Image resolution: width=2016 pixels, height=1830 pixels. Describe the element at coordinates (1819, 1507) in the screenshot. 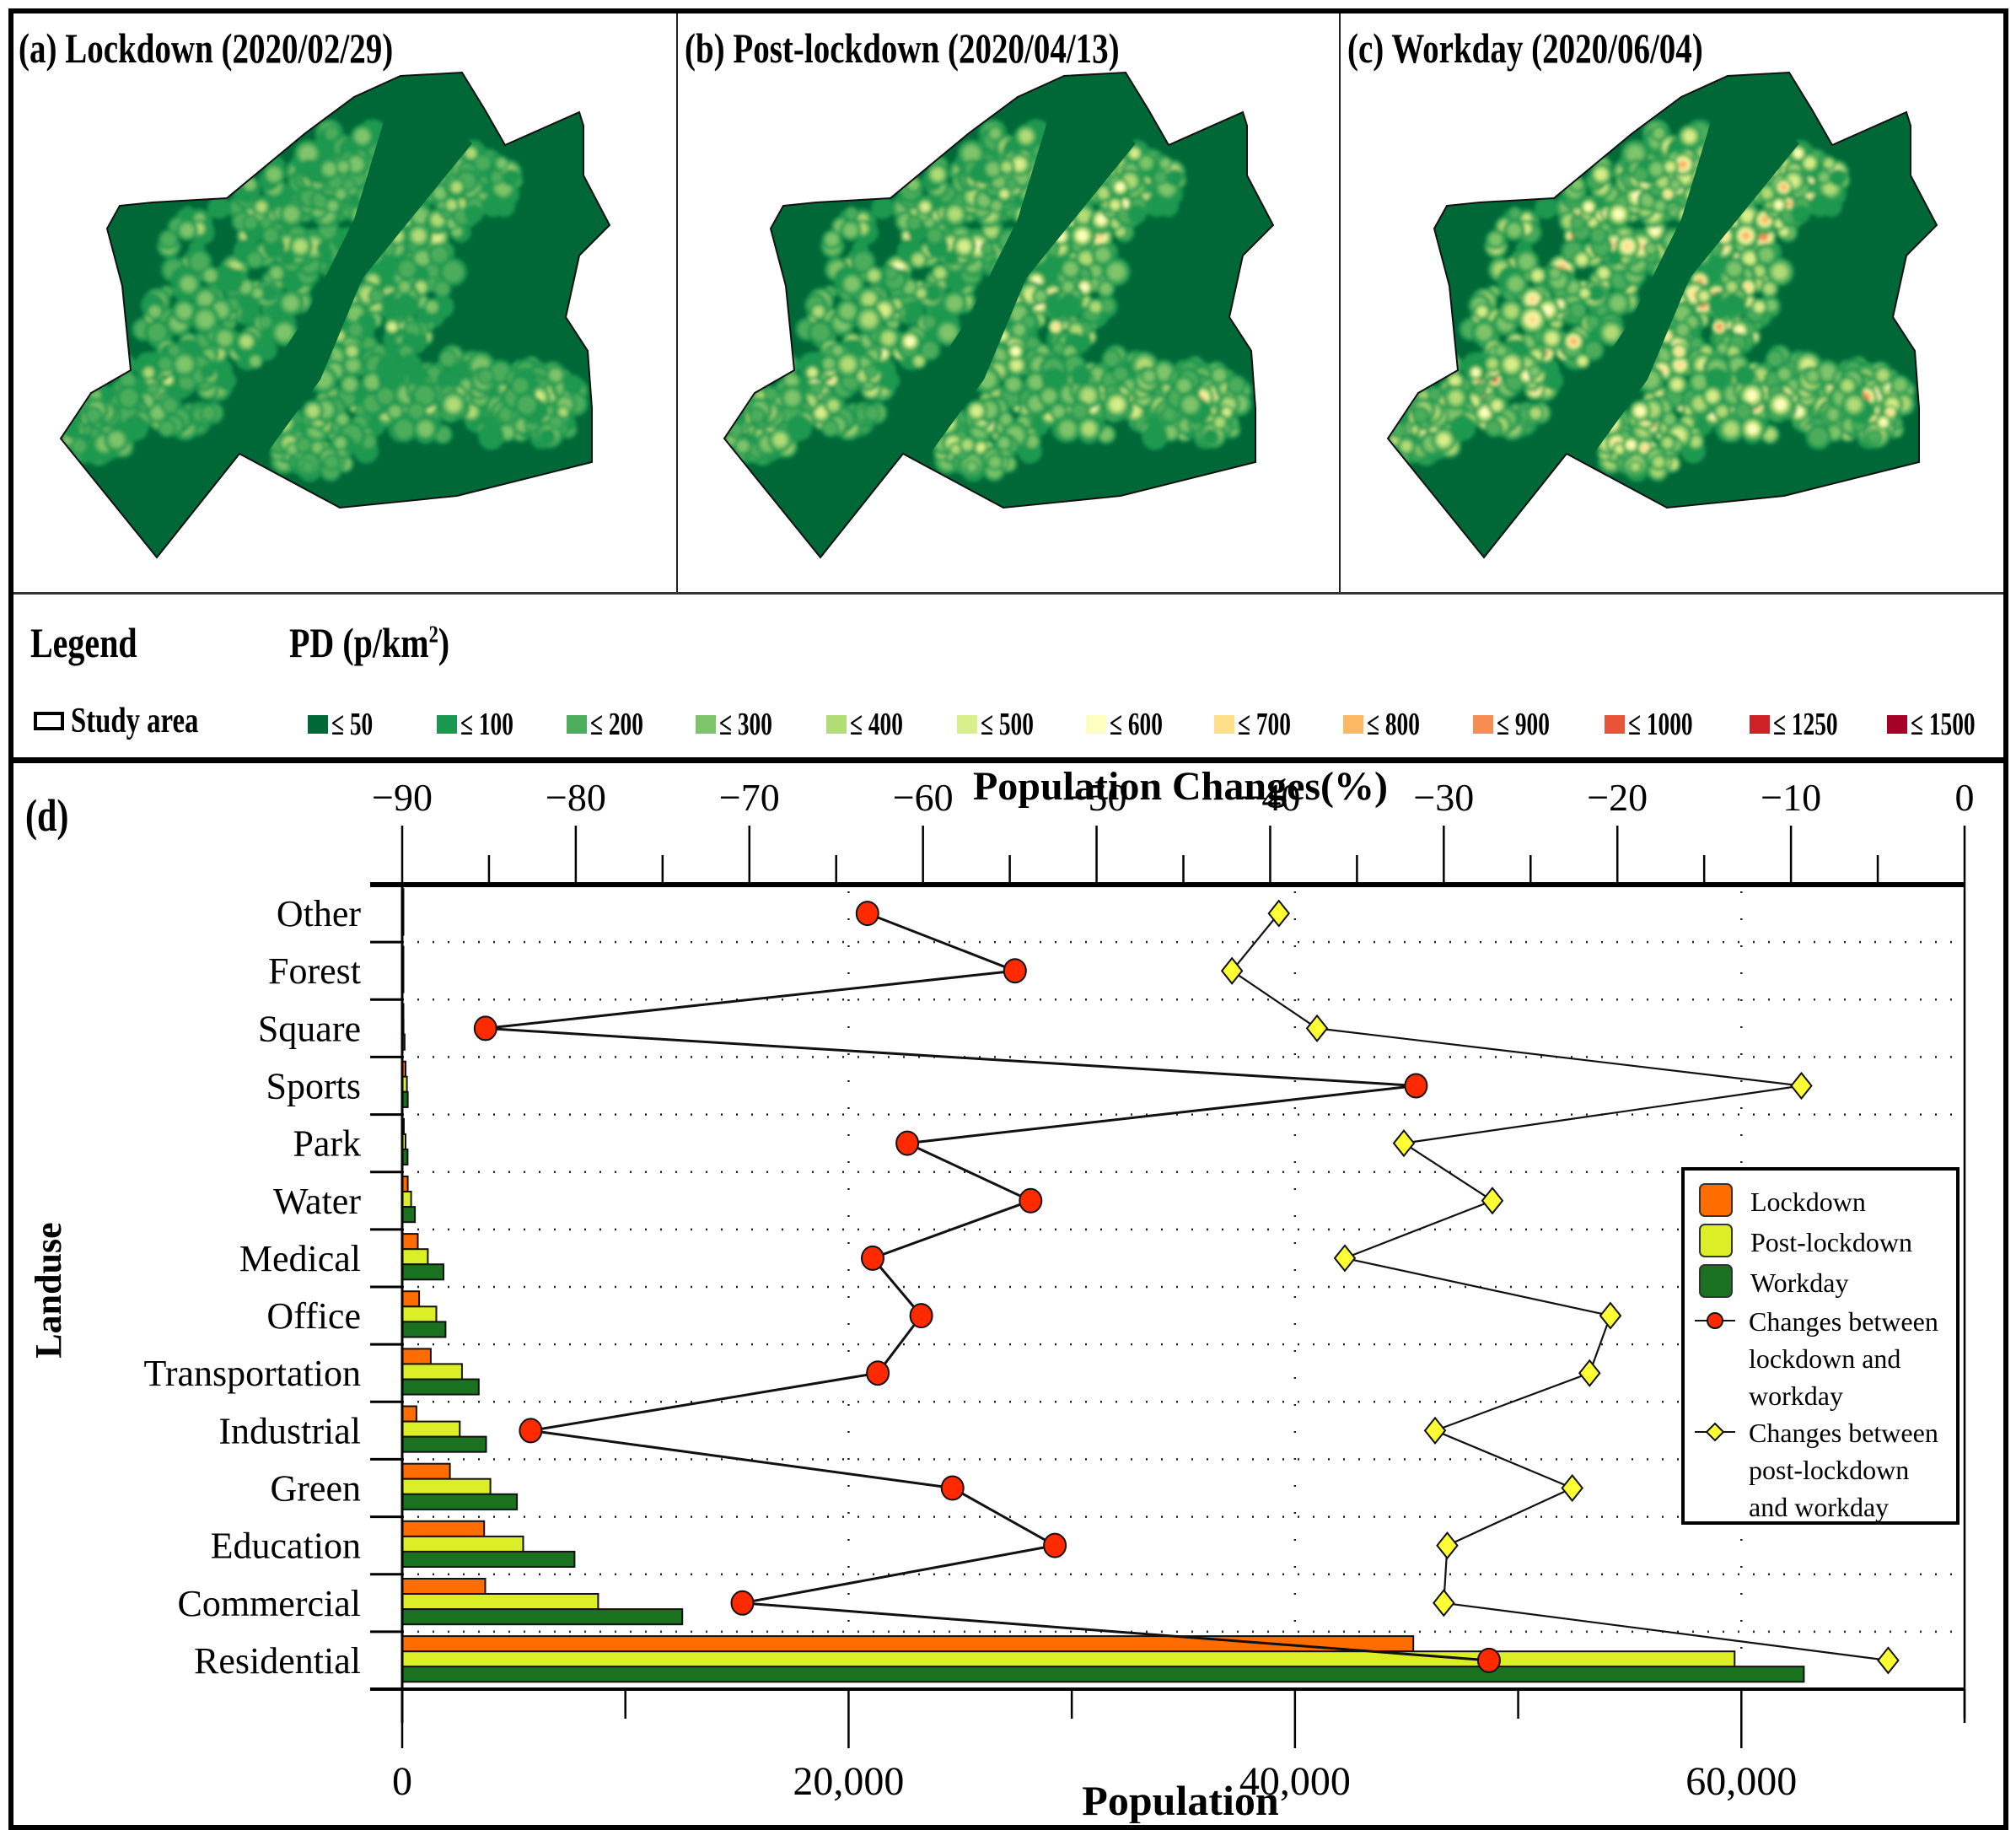

I see `legend-label-line: and workday` at that location.